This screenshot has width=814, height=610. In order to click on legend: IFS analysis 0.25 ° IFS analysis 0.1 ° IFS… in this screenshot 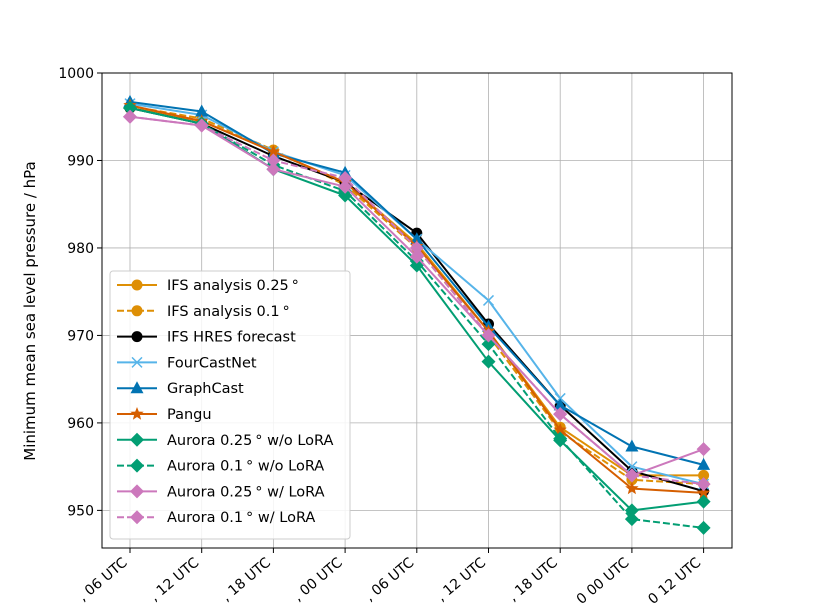, I will do `click(230, 405)`.